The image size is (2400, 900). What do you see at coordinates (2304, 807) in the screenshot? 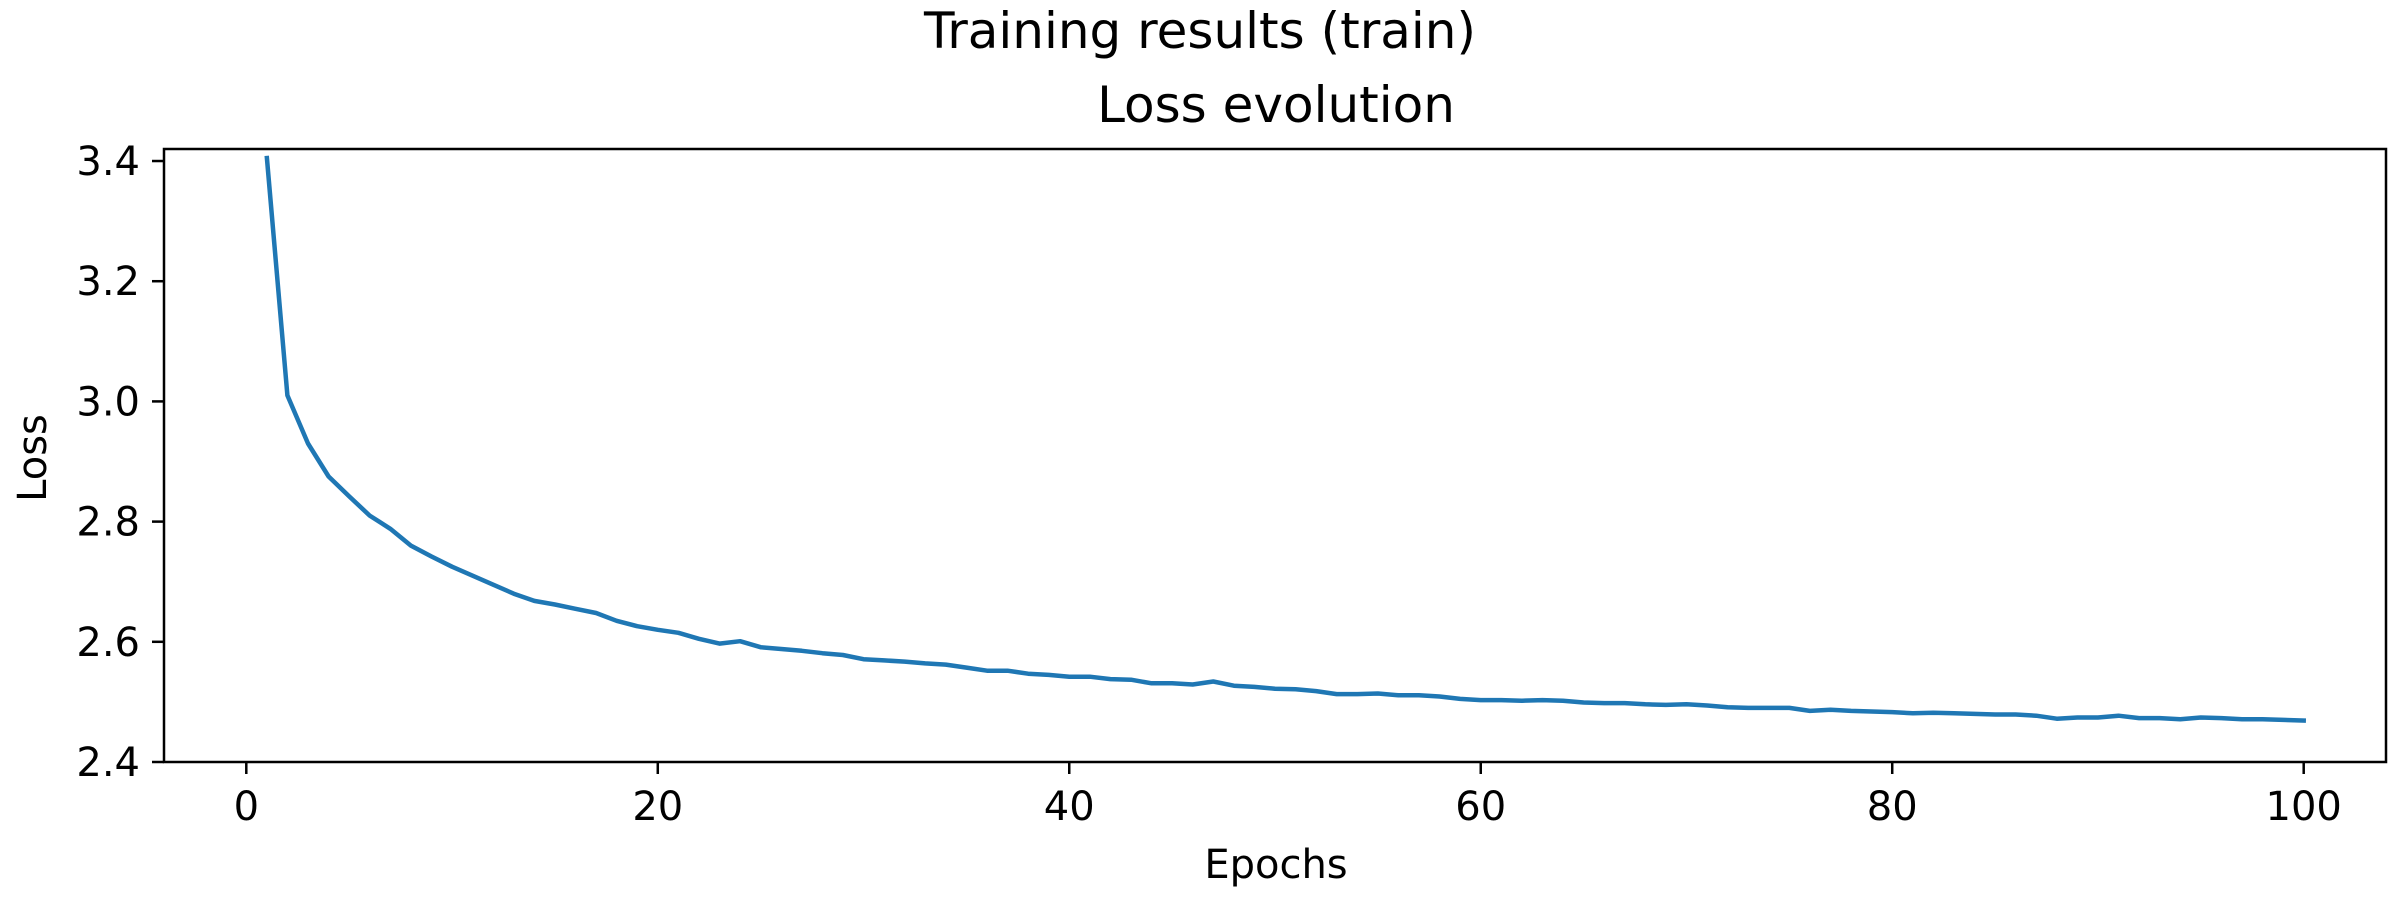
I see `x-tick-label: 100` at bounding box center [2304, 807].